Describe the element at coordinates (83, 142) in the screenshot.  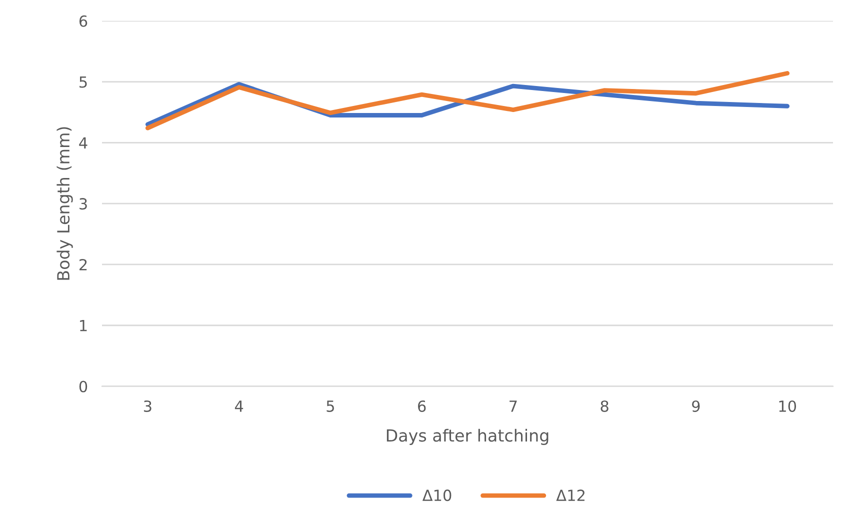
I see `y-tick-label: 4` at that location.